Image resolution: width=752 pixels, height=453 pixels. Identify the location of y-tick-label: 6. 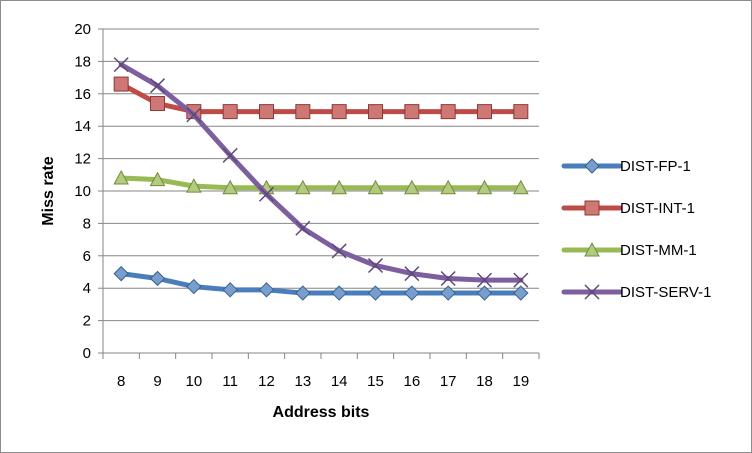
(87, 256).